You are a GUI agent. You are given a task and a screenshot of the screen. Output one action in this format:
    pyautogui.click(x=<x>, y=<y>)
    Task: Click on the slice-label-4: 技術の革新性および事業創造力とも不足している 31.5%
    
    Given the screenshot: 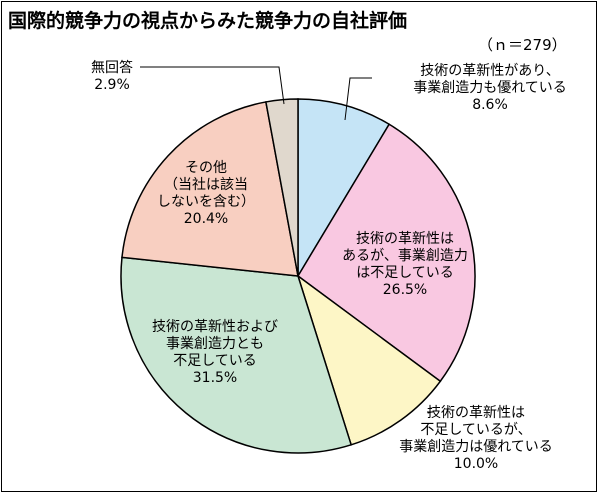 What is the action you would take?
    pyautogui.click(x=215, y=352)
    